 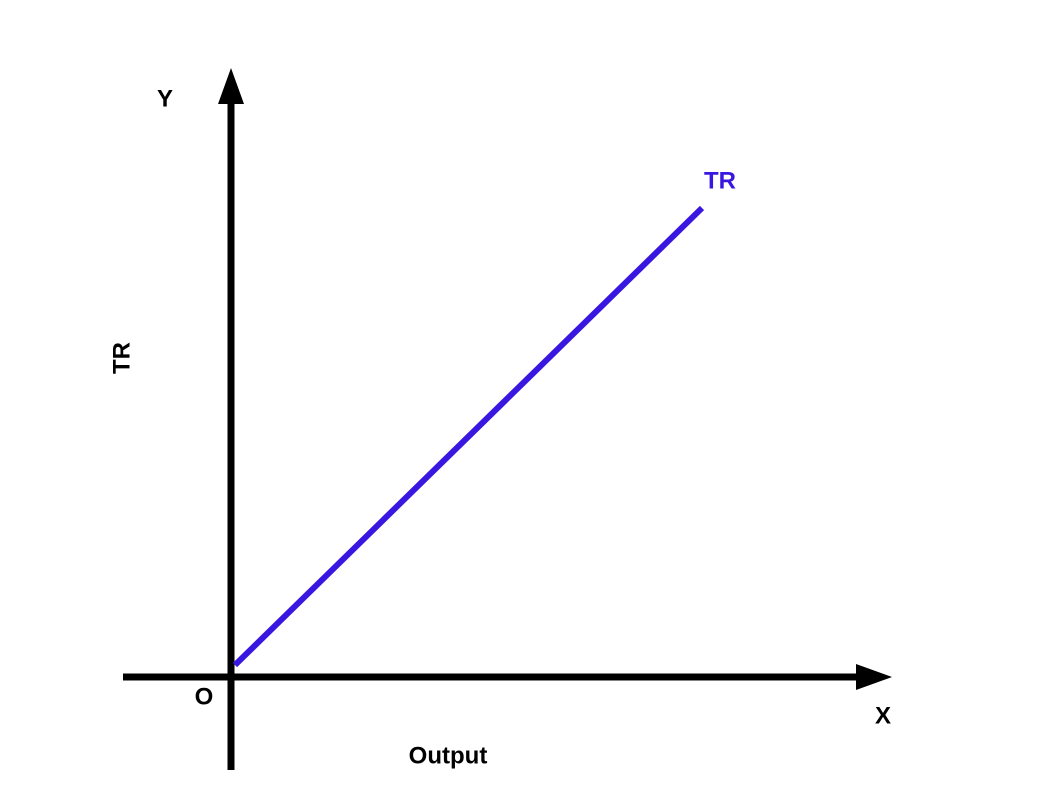 I want to click on x-arrow, so click(x=874, y=677).